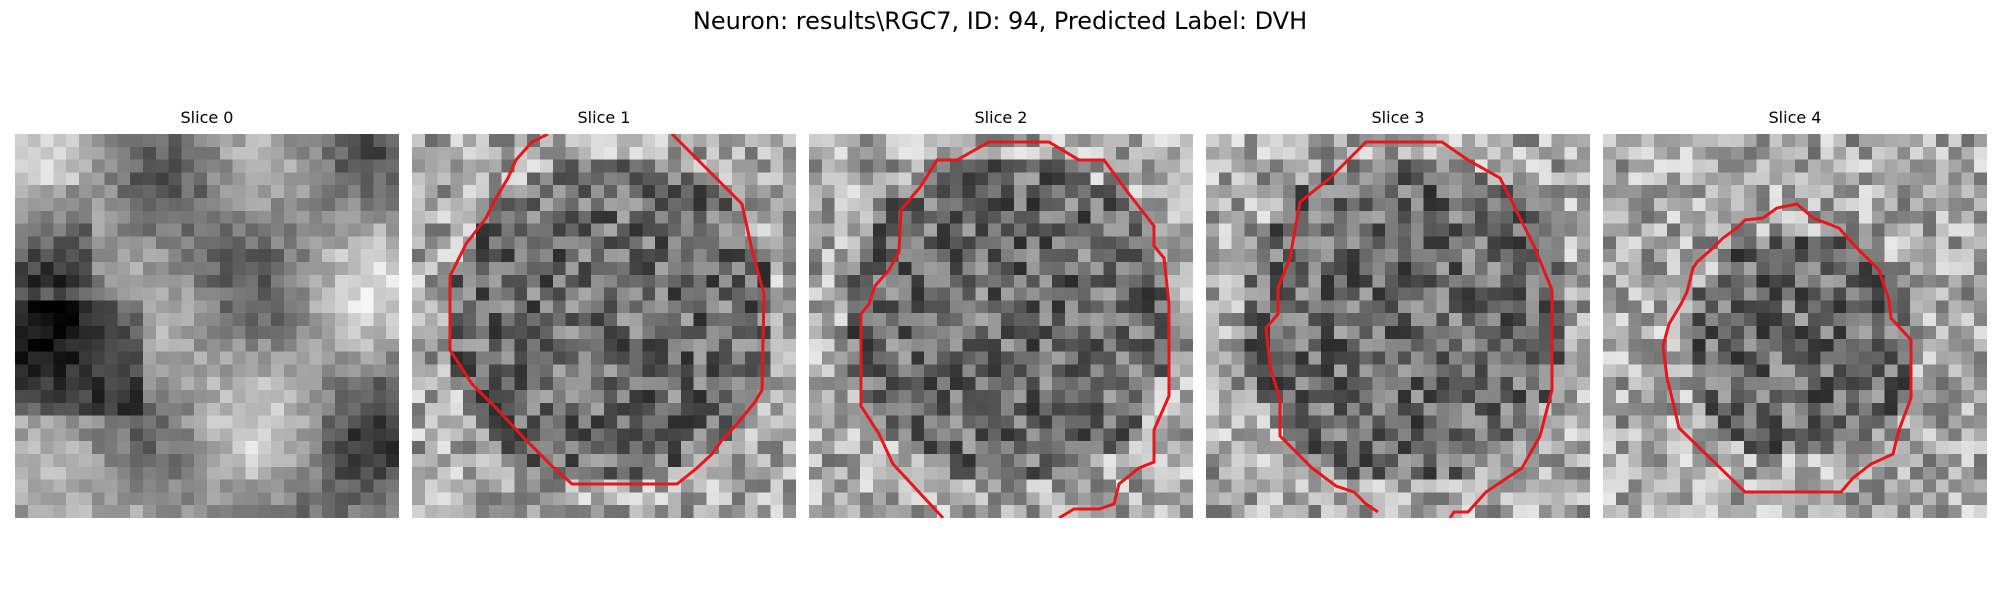 The width and height of the screenshot is (2000, 600). What do you see at coordinates (604, 118) in the screenshot?
I see `slice-title: Slice 1` at bounding box center [604, 118].